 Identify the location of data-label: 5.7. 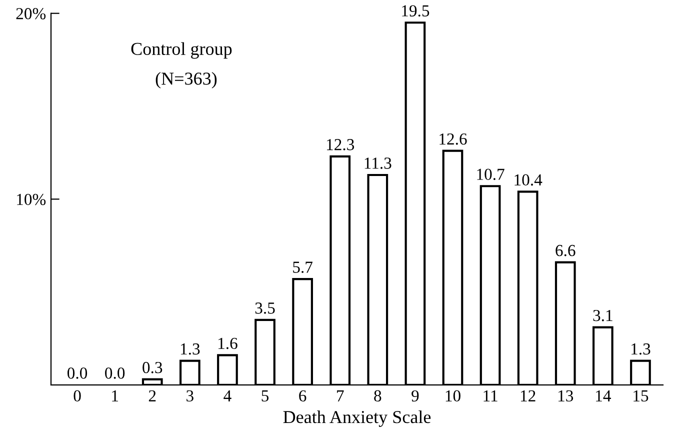
(302, 267).